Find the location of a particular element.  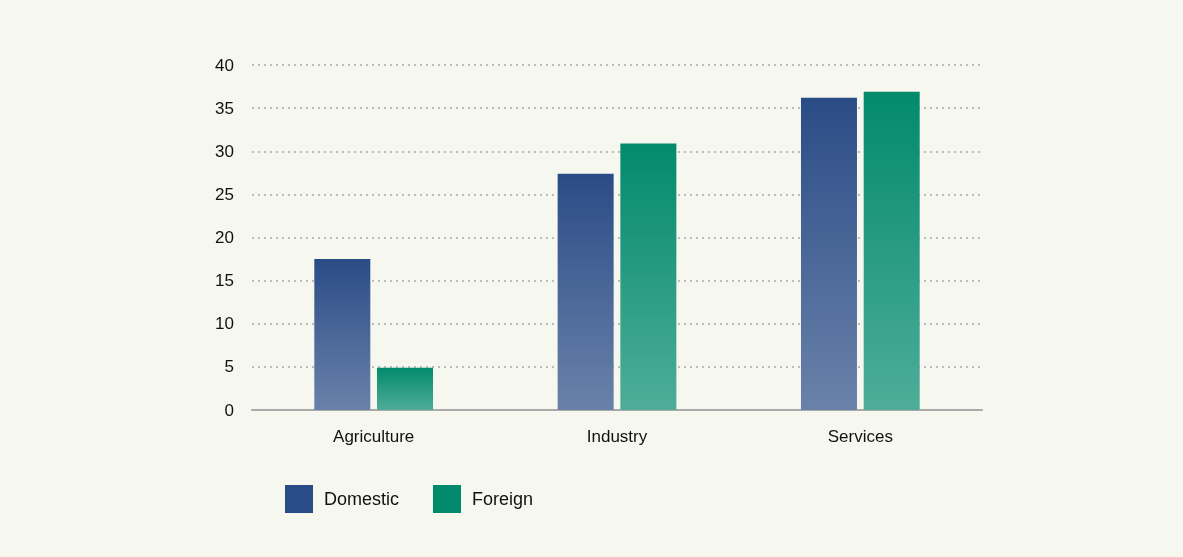

y-tick-label: 35 is located at coordinates (224, 108).